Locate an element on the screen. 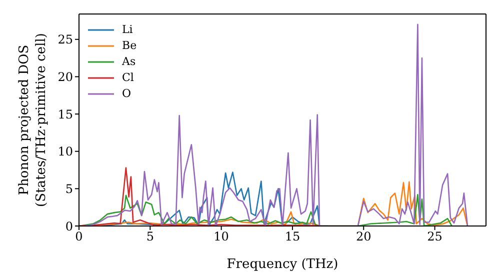  y-tick-label: 20 is located at coordinates (65, 77).